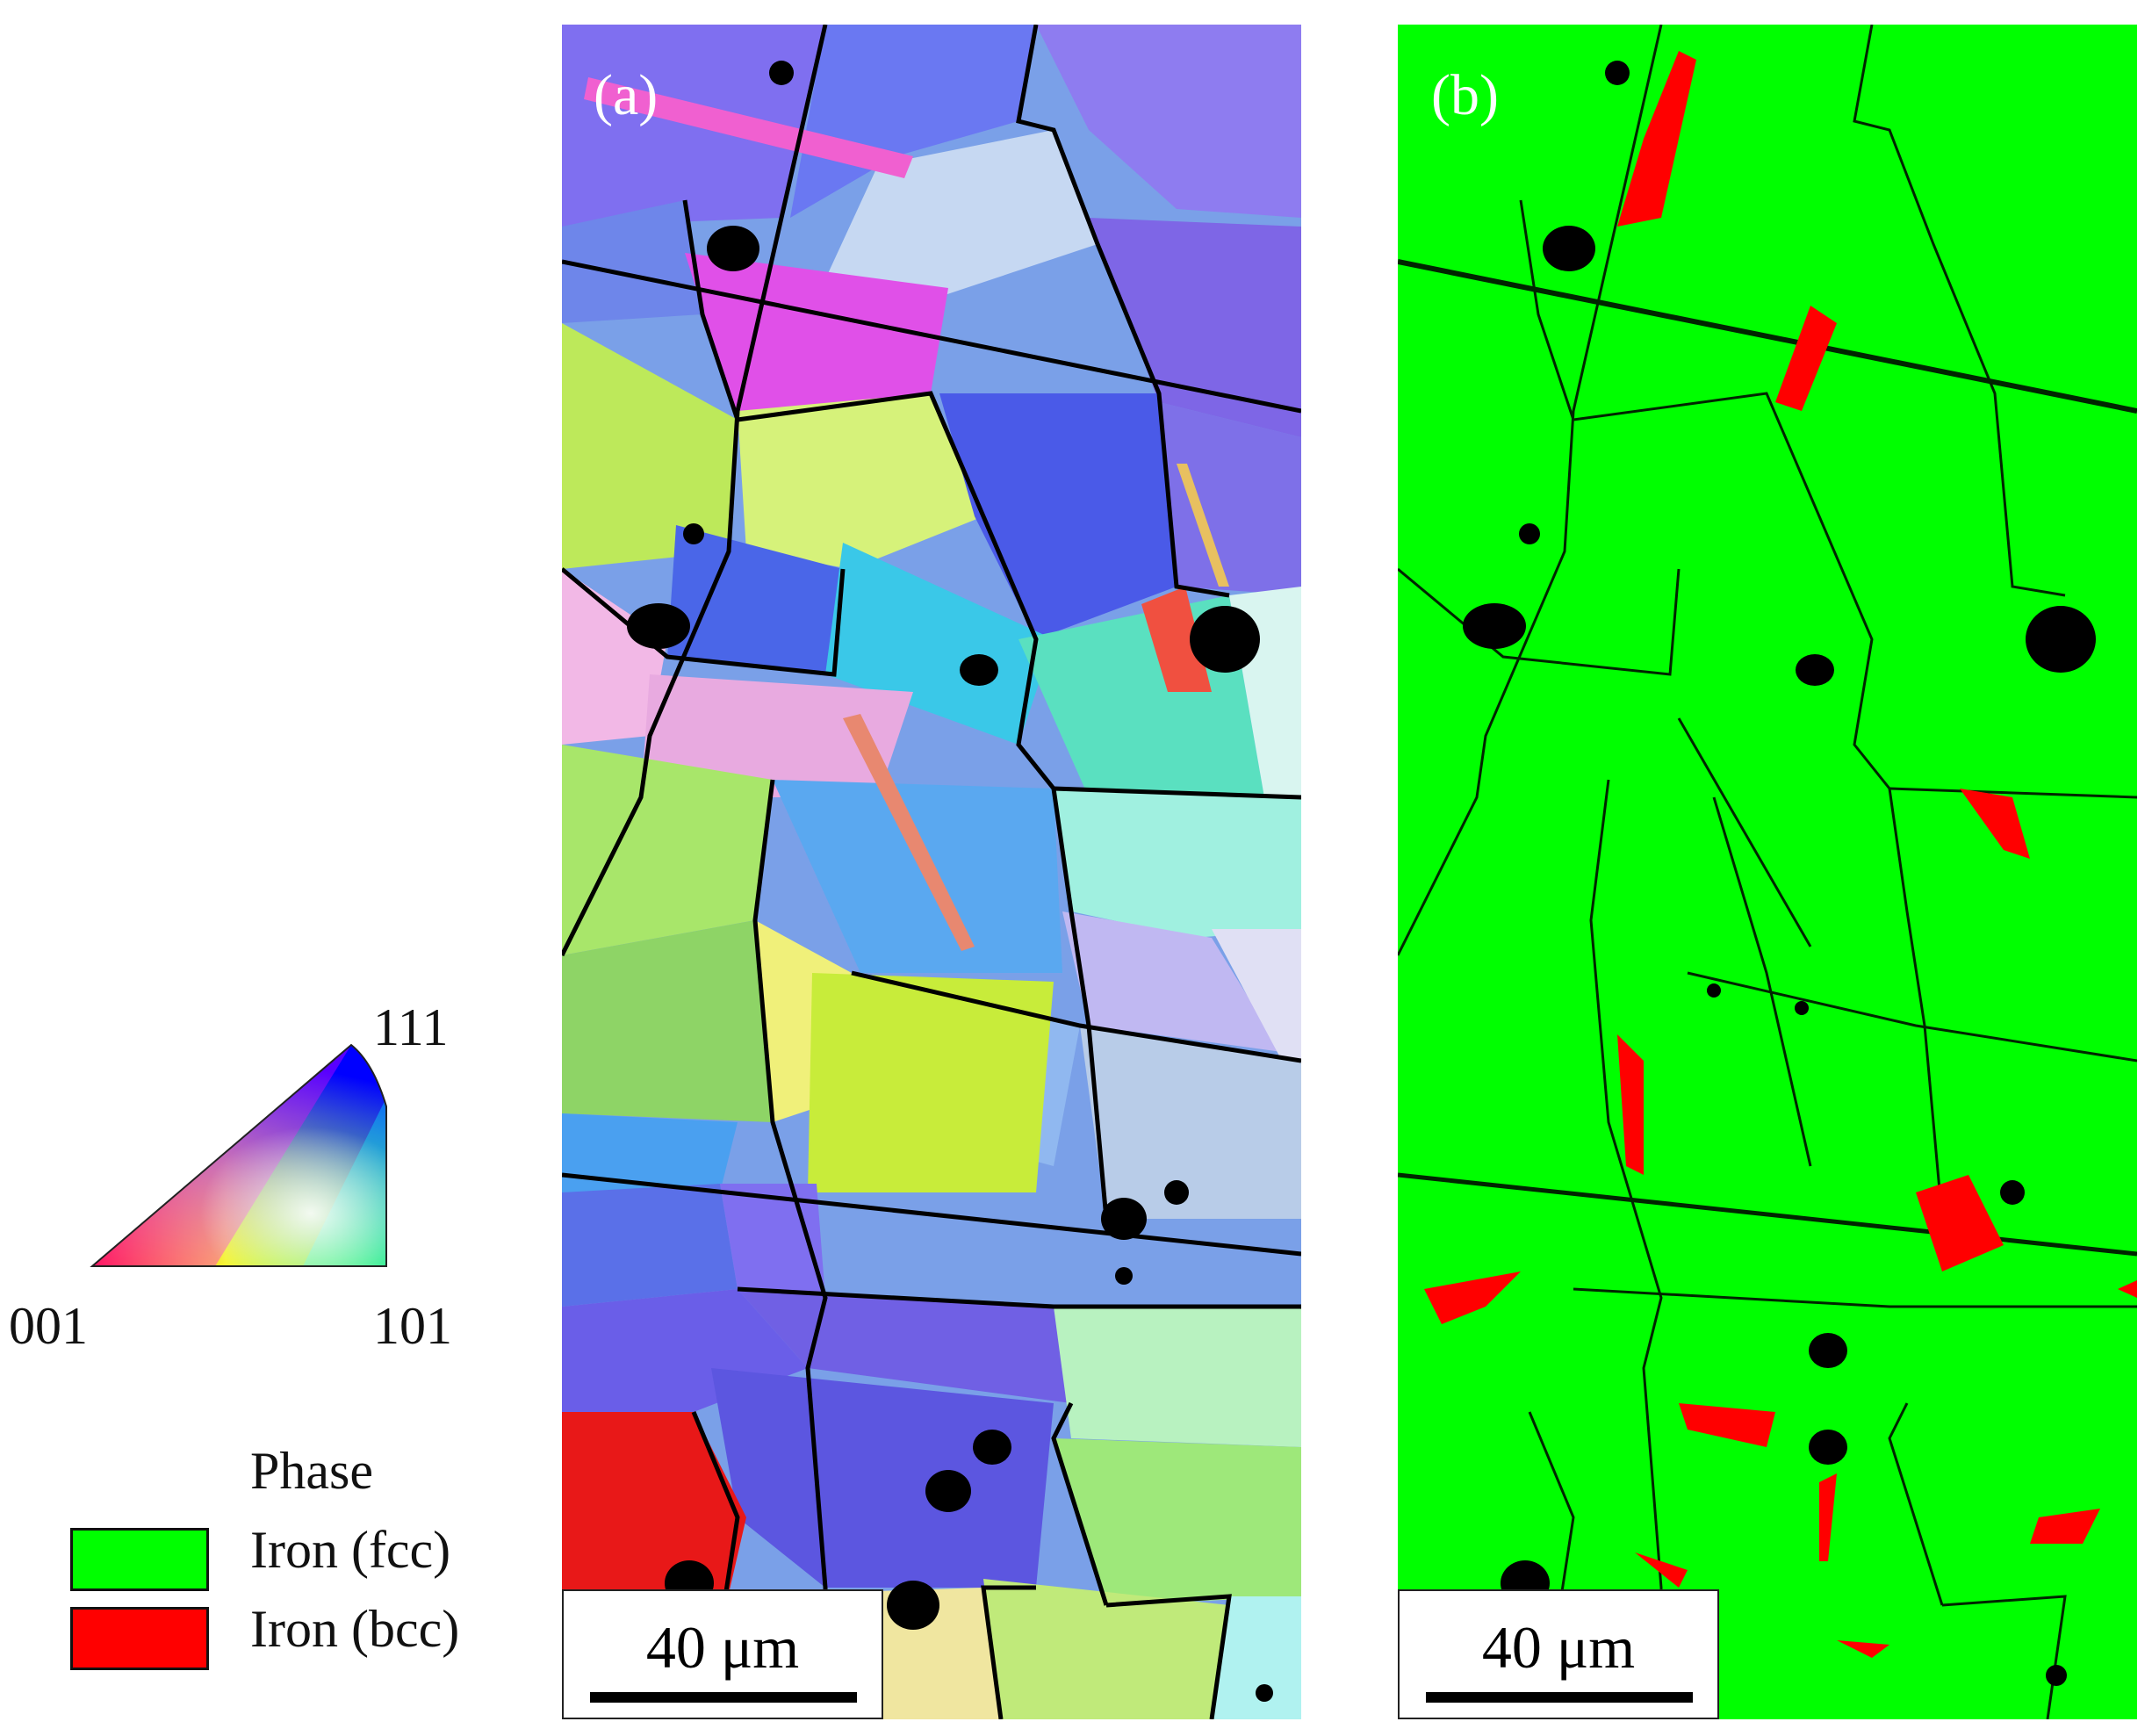  What do you see at coordinates (1465, 95) in the screenshot?
I see `panel-b-letter: (b)` at bounding box center [1465, 95].